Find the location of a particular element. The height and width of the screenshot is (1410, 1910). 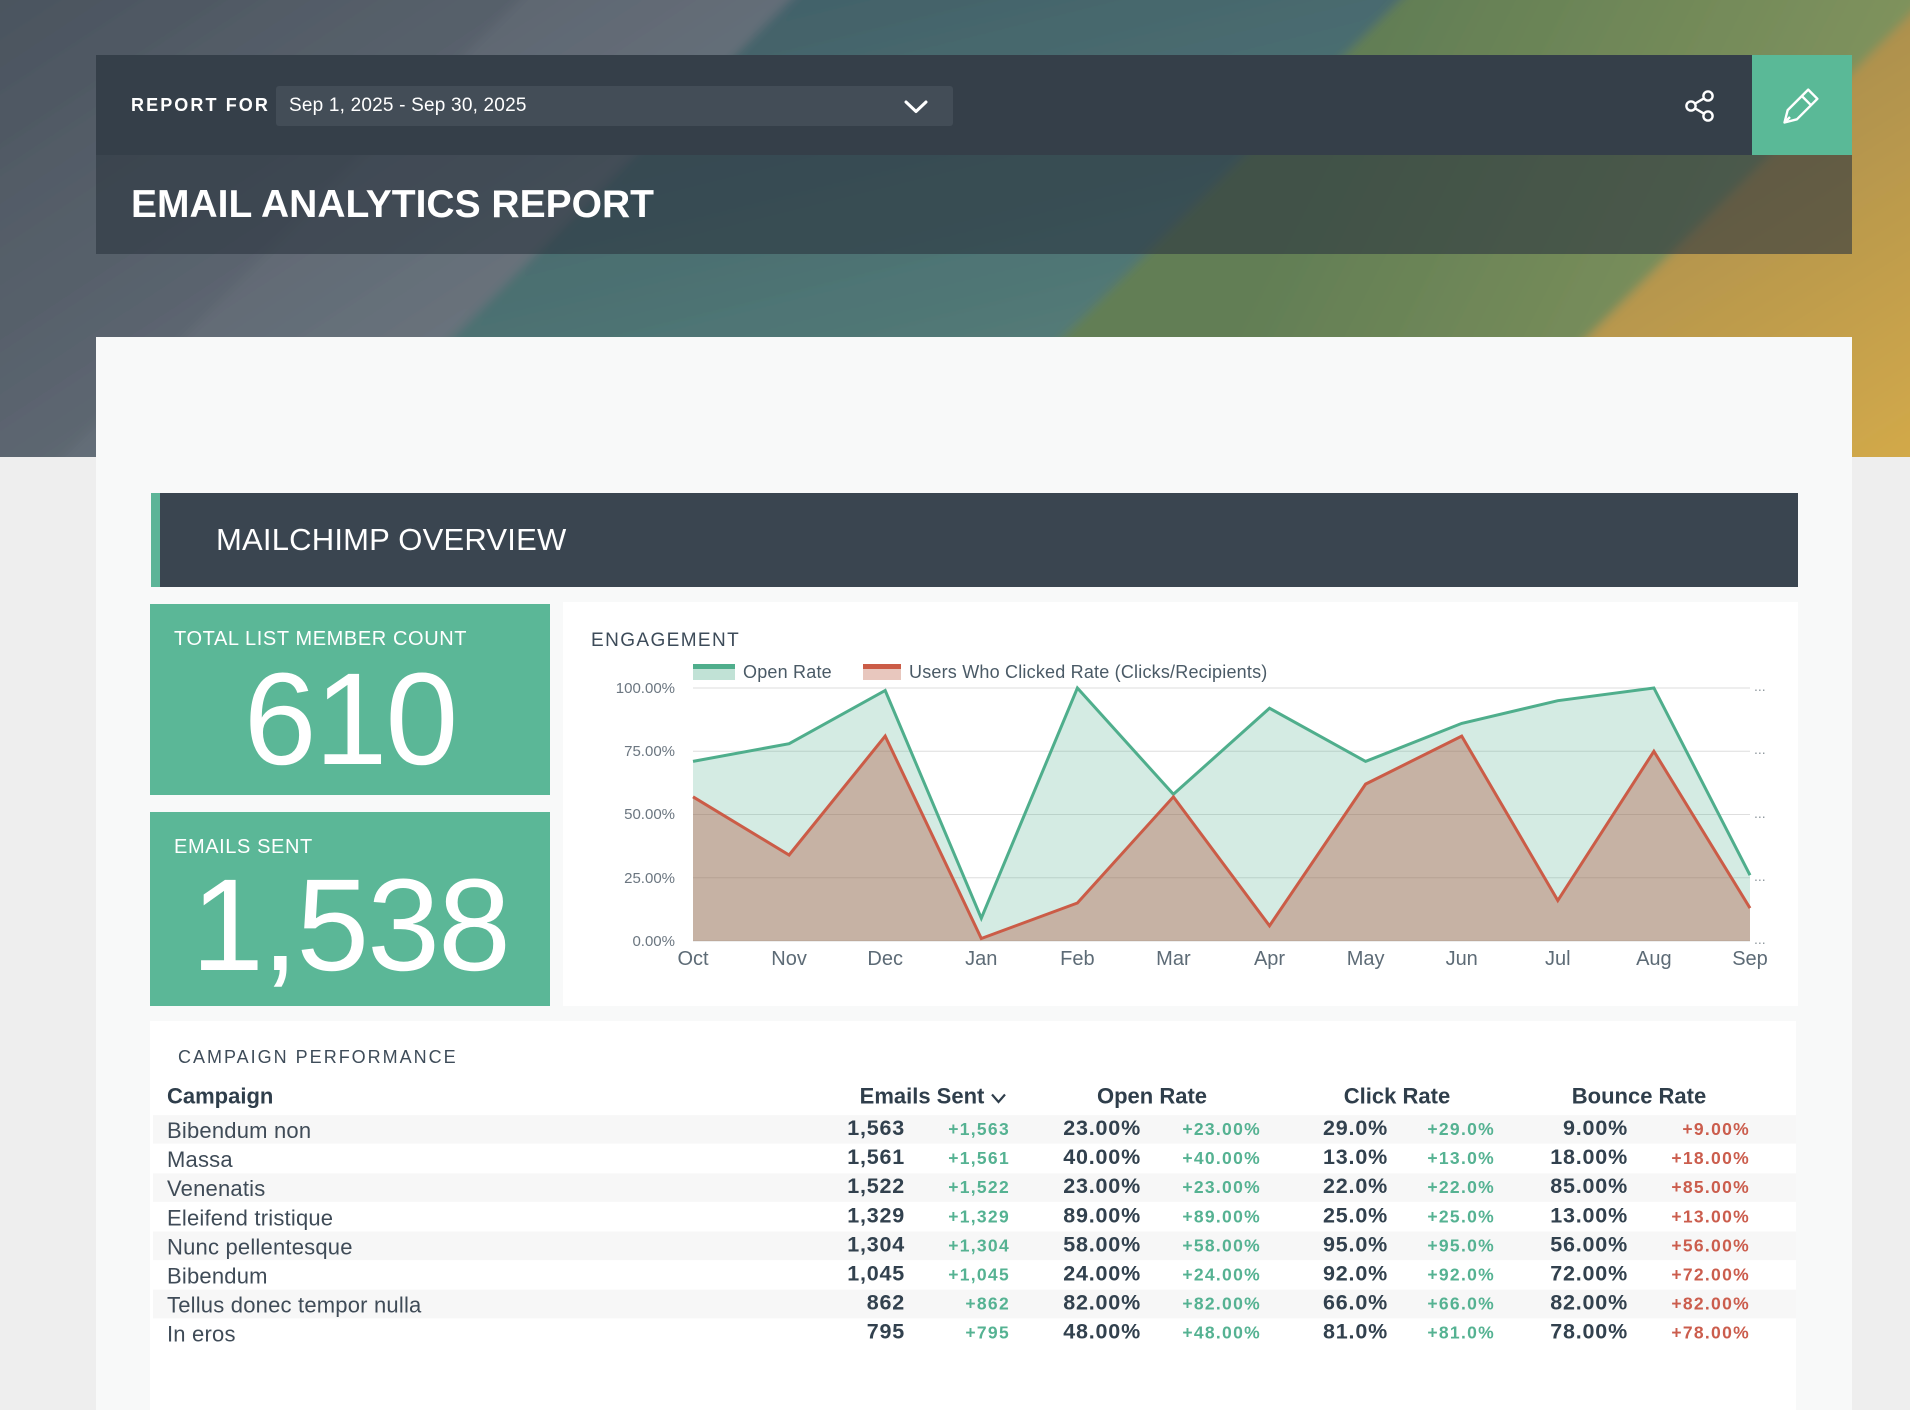

svg-text: 0.00% is located at coordinates (653, 941).